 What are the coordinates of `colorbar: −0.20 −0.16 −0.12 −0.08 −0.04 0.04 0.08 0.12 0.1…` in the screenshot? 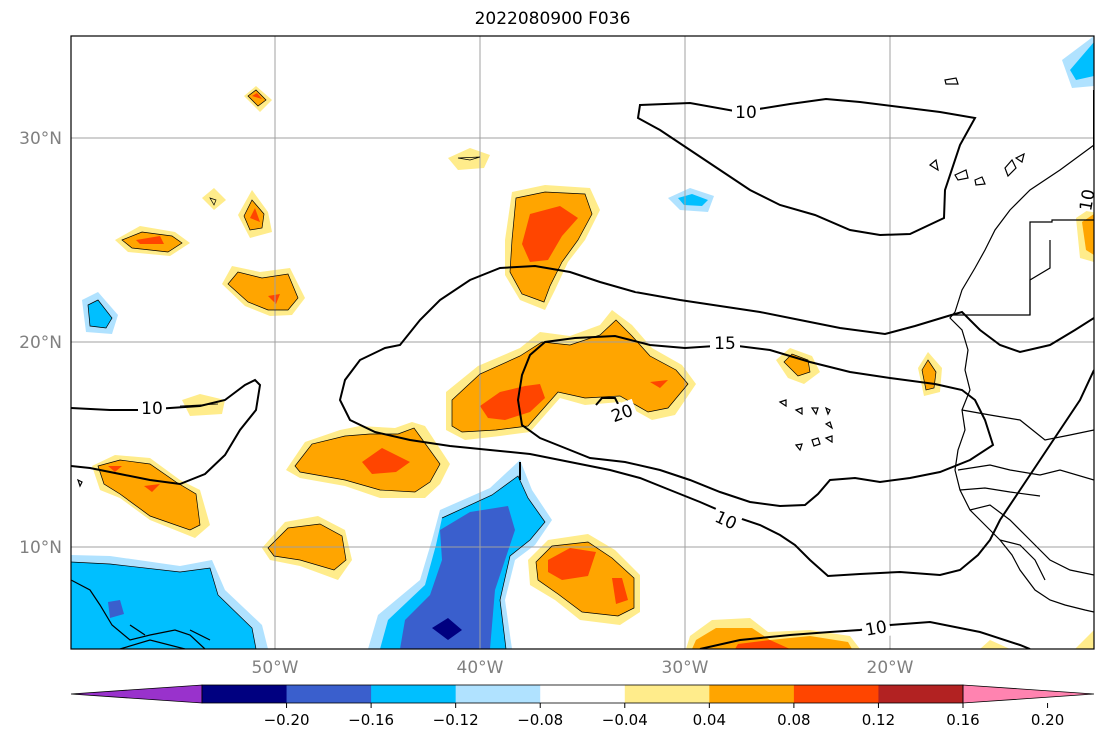 It's located at (582, 706).